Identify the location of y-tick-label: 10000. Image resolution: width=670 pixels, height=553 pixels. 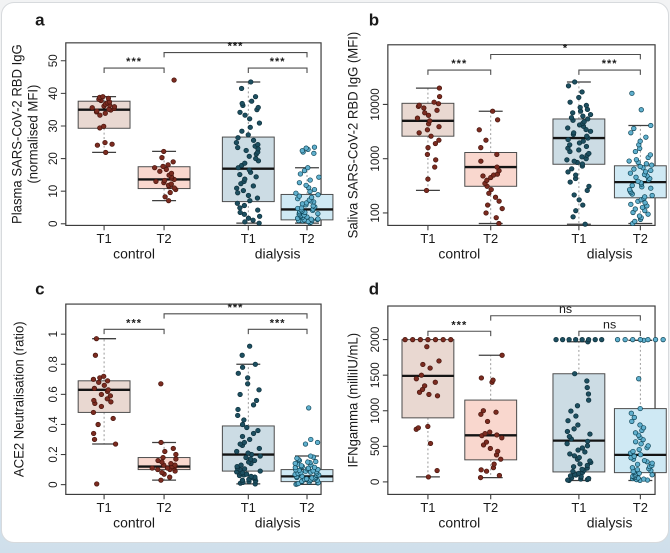
(375, 104).